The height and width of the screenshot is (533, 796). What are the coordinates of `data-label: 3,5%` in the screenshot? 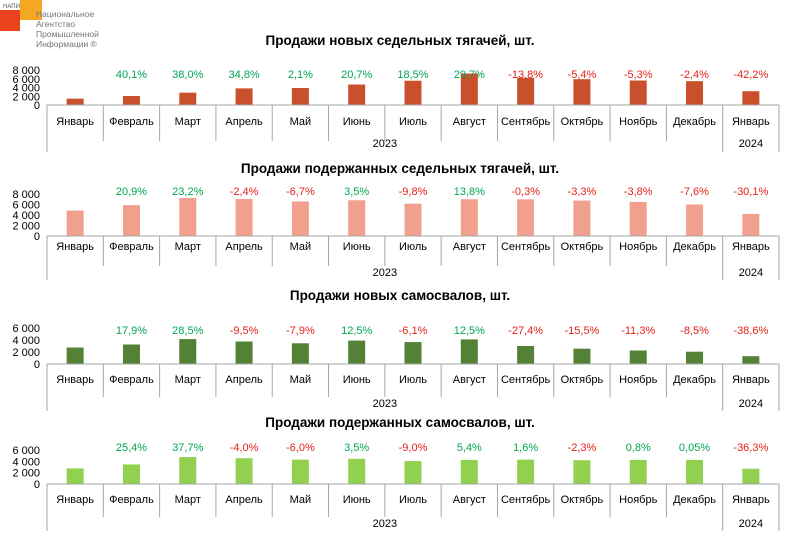 It's located at (356, 448).